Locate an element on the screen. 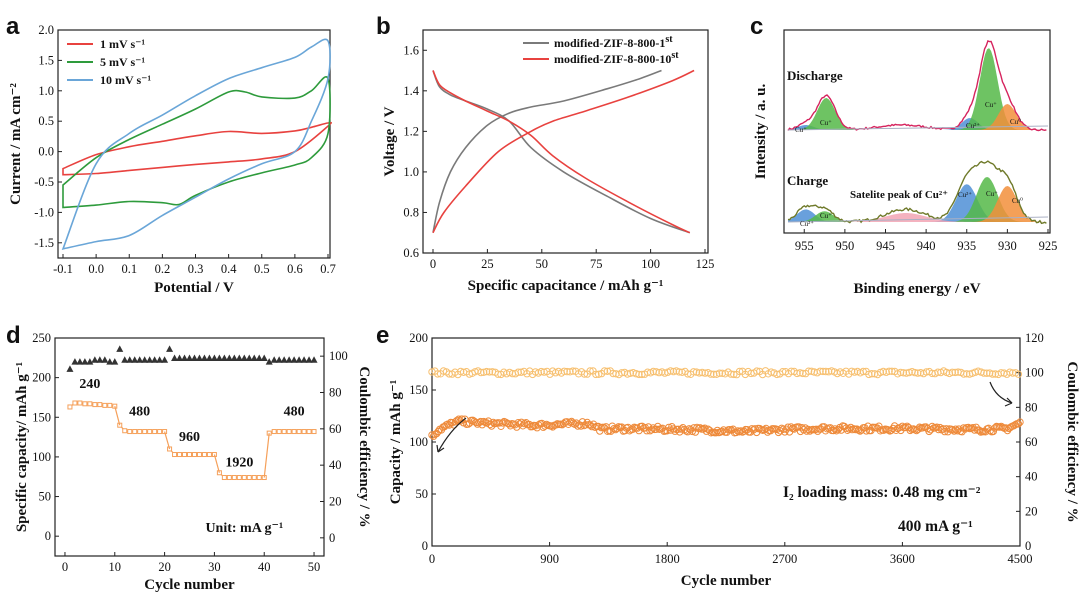  xps-charge-raw is located at coordinates (917, 192).